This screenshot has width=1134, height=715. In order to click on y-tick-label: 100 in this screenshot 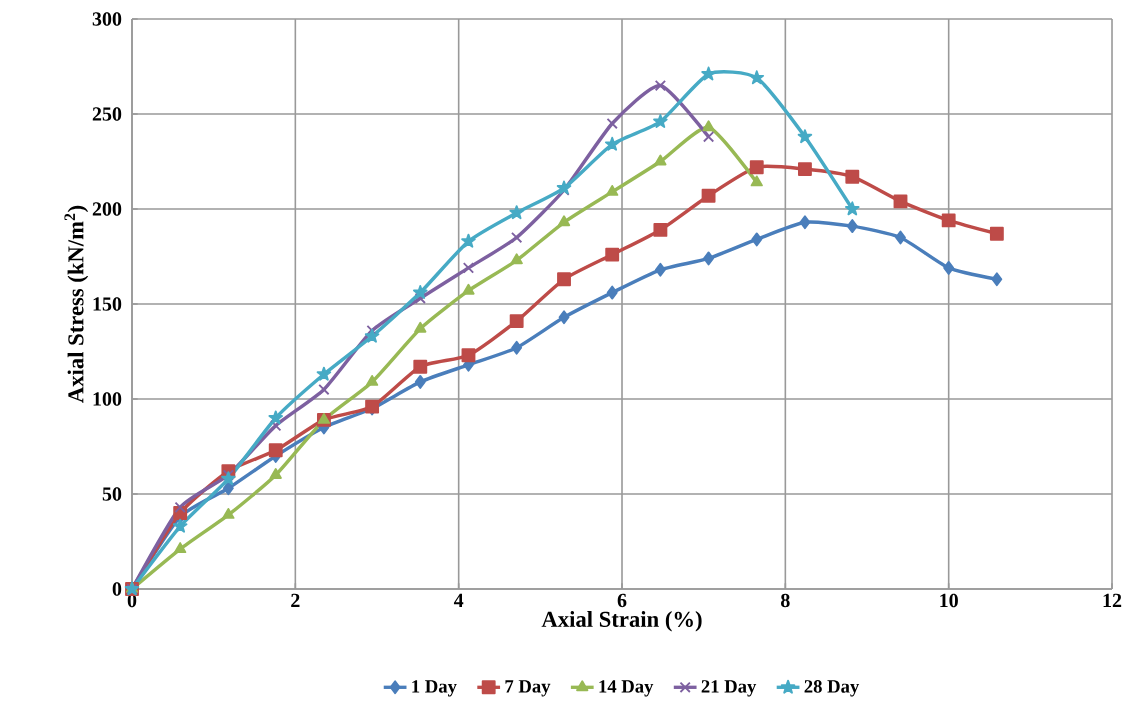, I will do `click(107, 399)`.